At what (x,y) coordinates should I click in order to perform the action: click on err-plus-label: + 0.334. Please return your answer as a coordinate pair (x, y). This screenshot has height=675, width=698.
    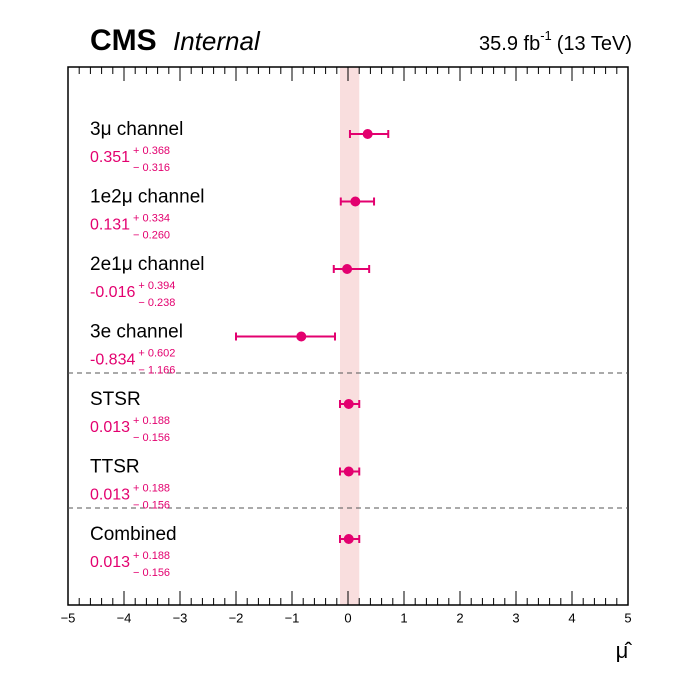
    Looking at the image, I should click on (151, 218).